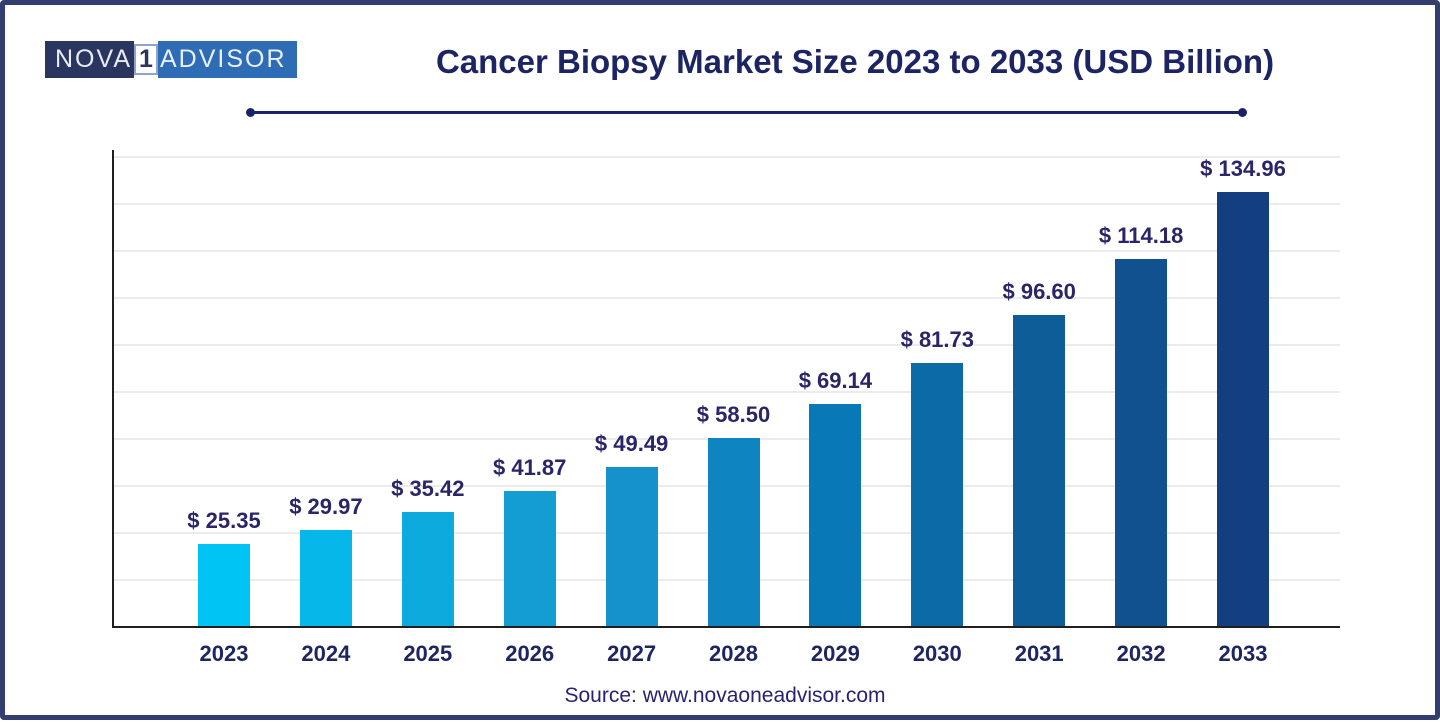 Image resolution: width=1440 pixels, height=725 pixels. What do you see at coordinates (631, 546) in the screenshot?
I see `bar-2027` at bounding box center [631, 546].